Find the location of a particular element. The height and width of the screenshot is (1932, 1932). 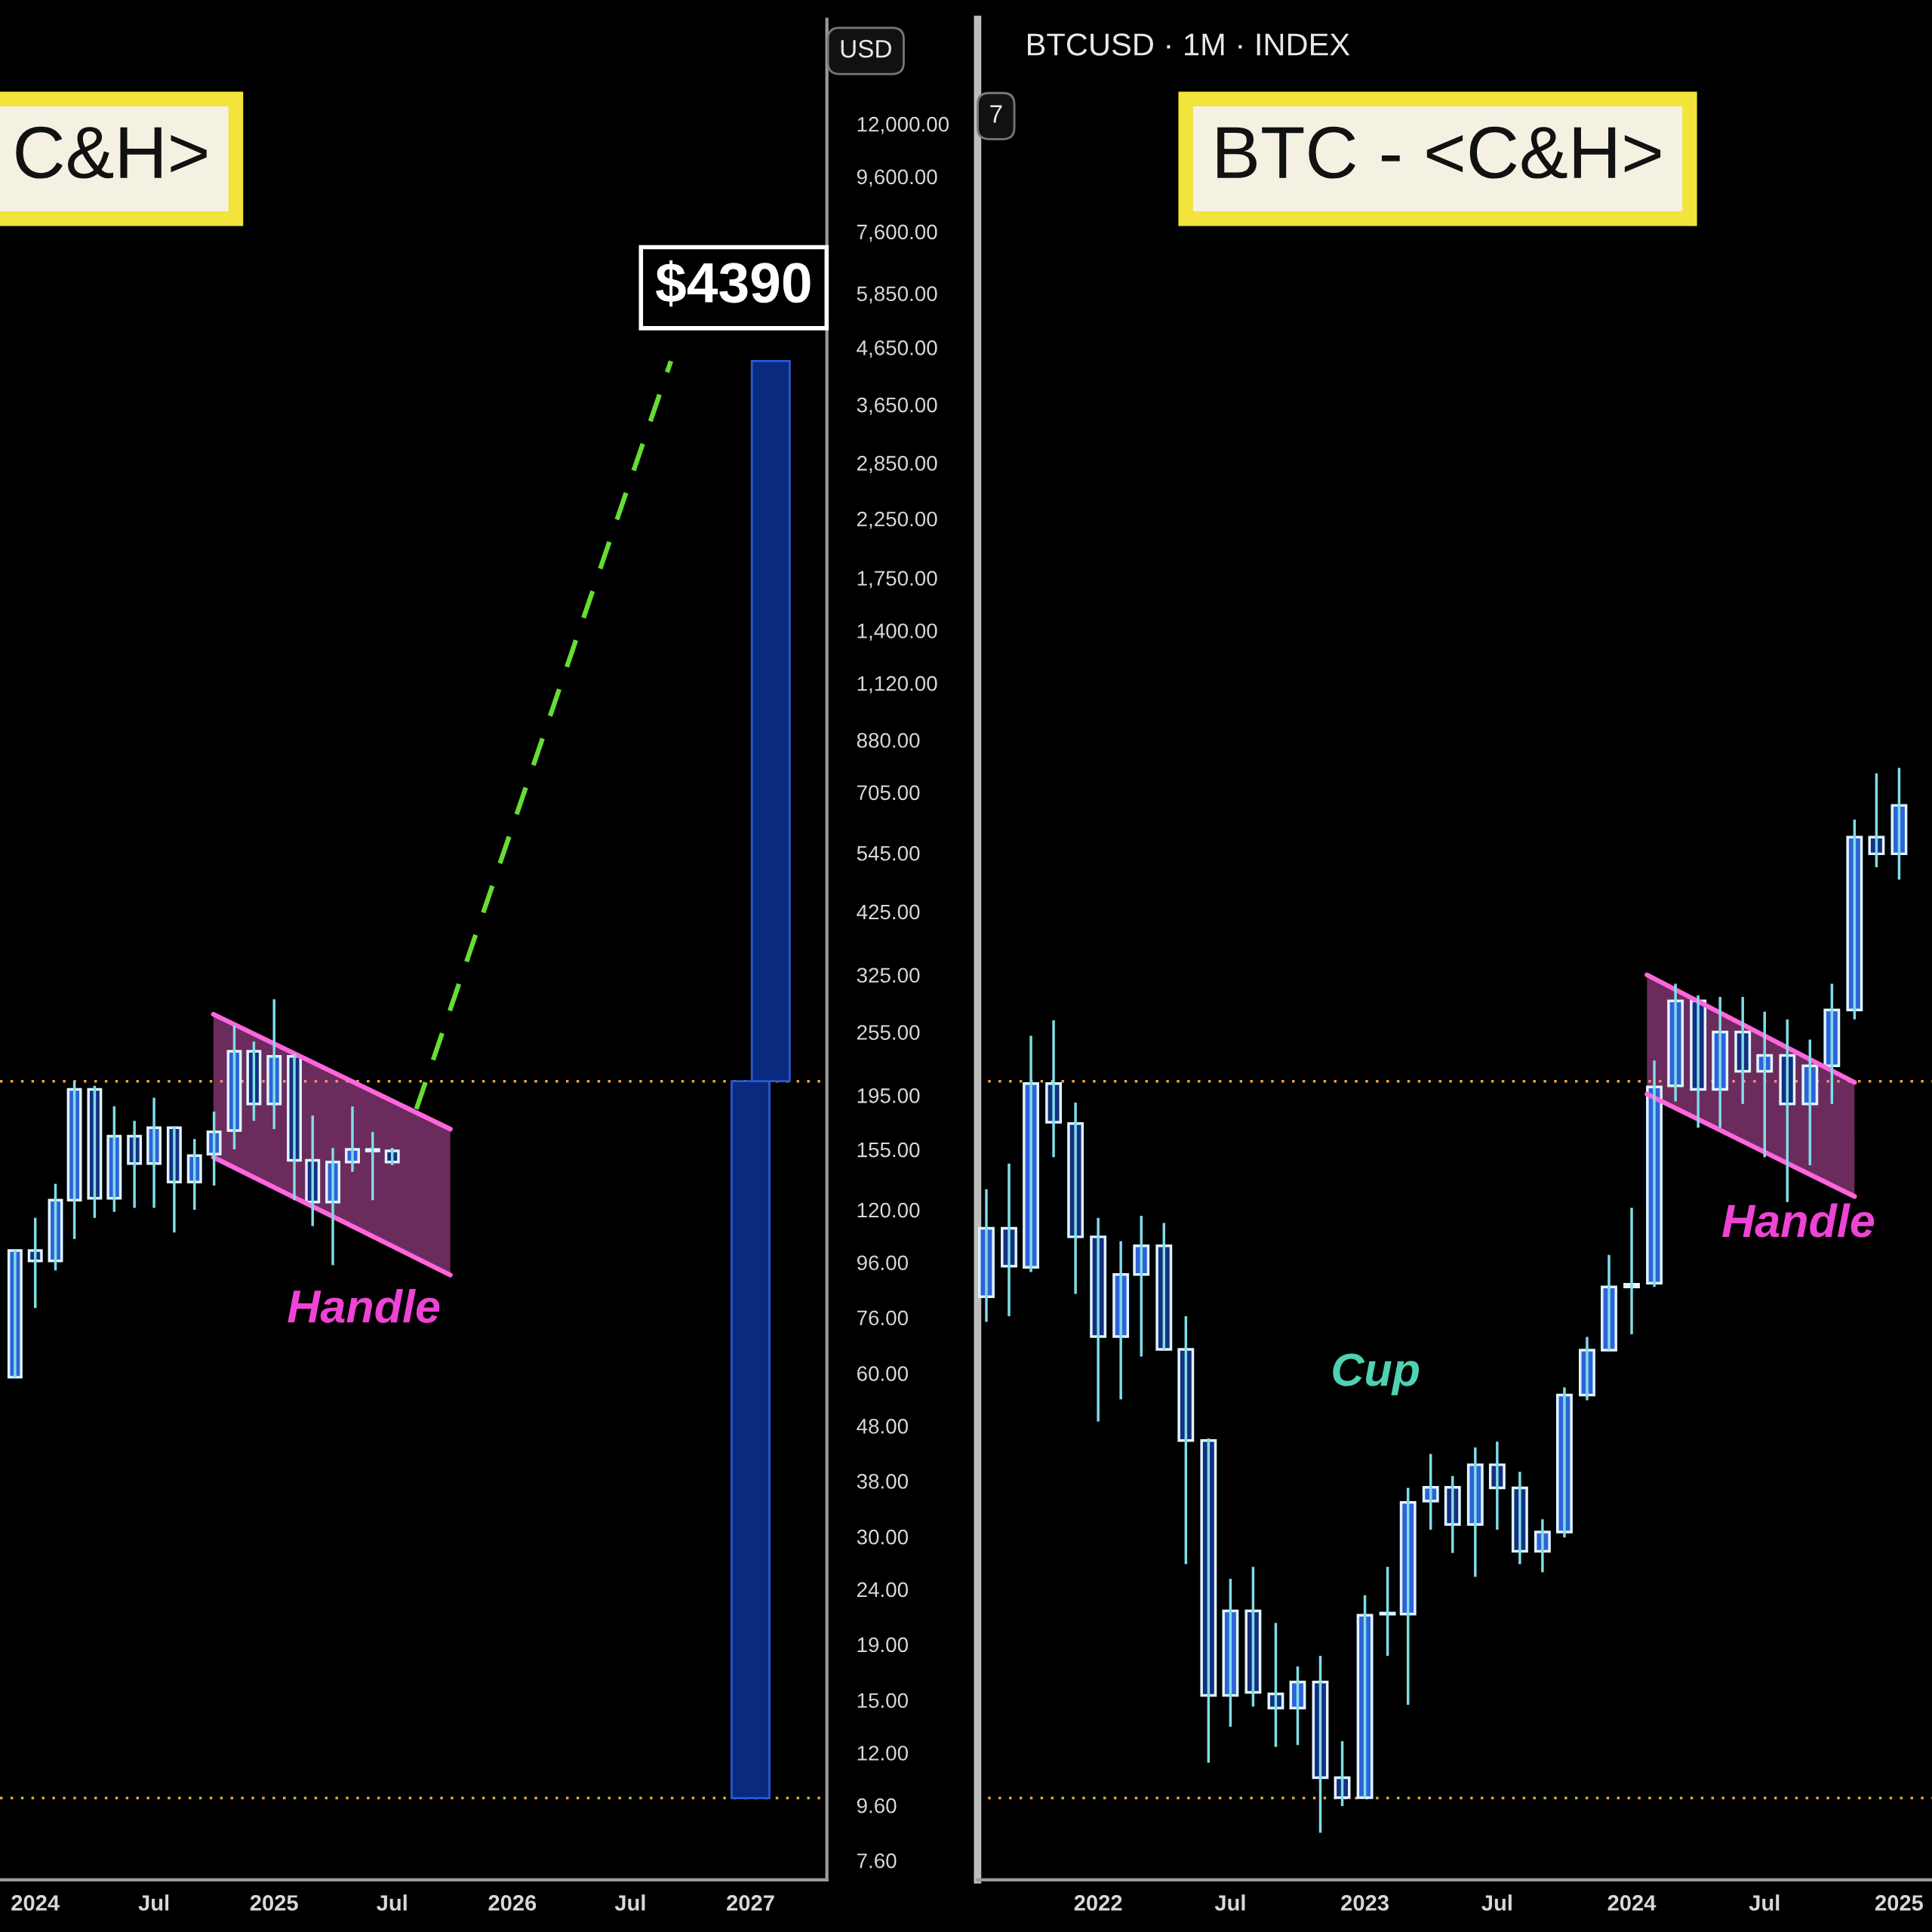

y-tick-label: 76.00 is located at coordinates (882, 1318).